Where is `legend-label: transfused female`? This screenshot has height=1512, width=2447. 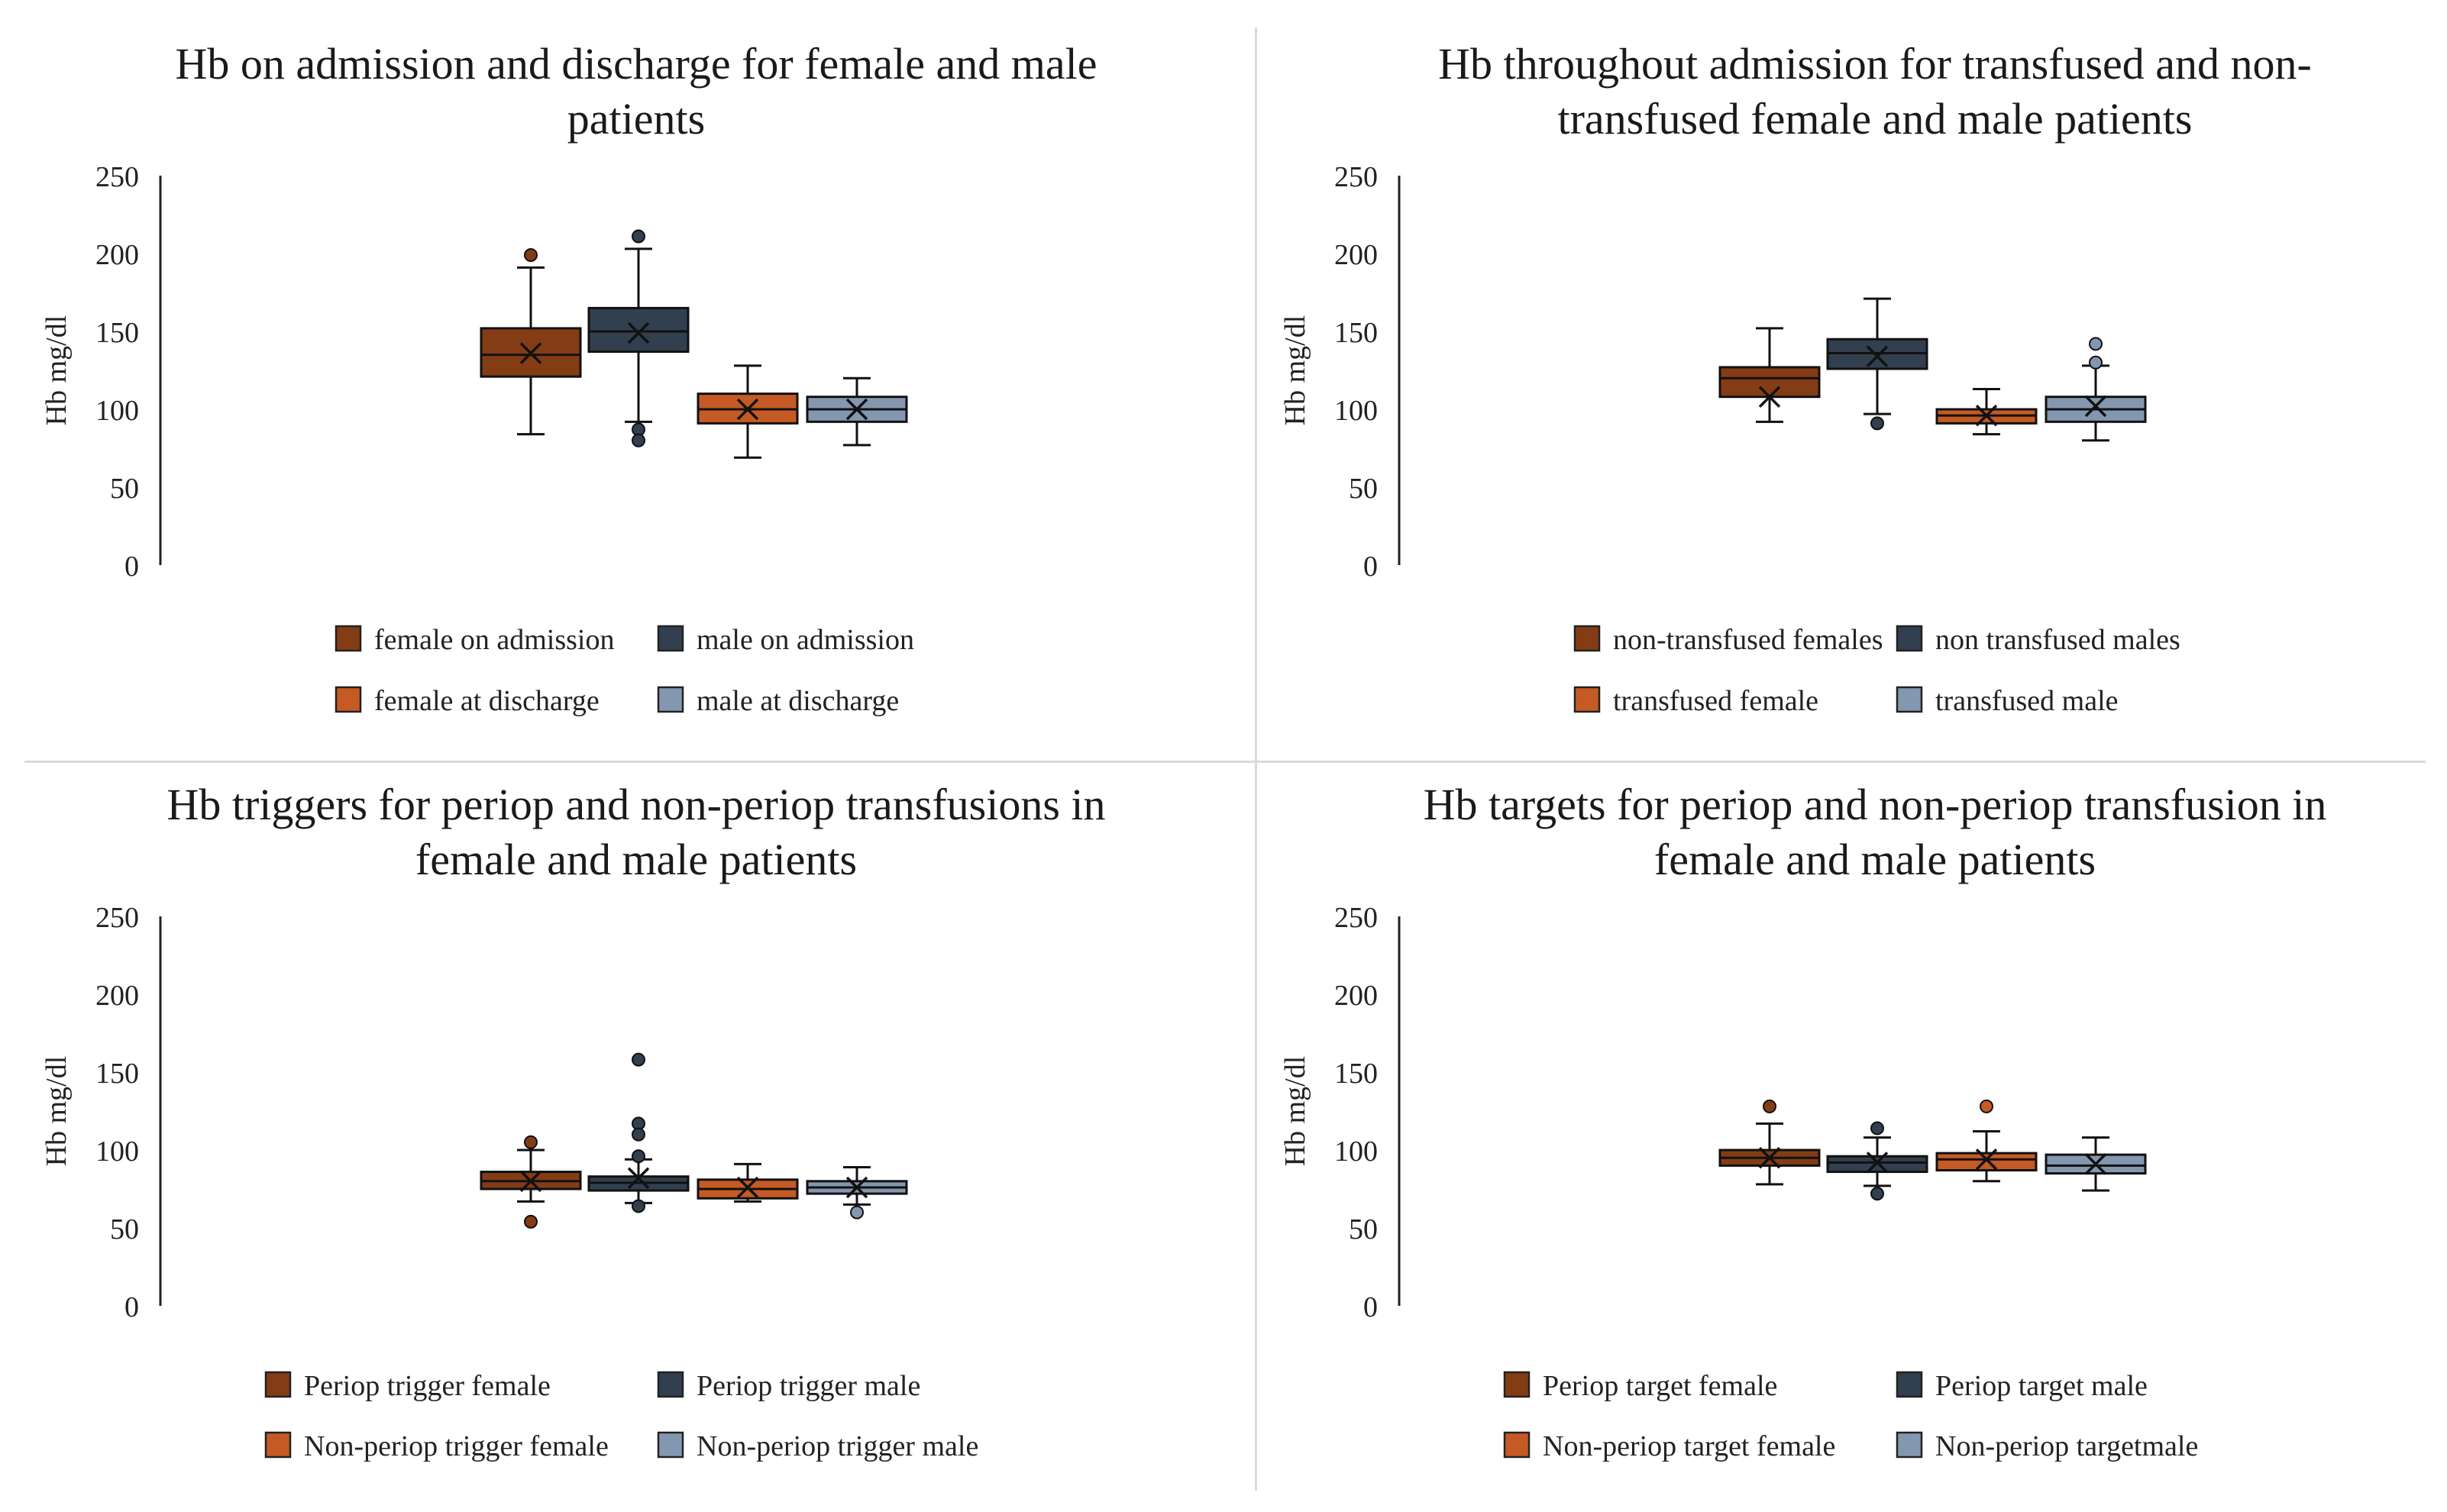
legend-label: transfused female is located at coordinates (1716, 701).